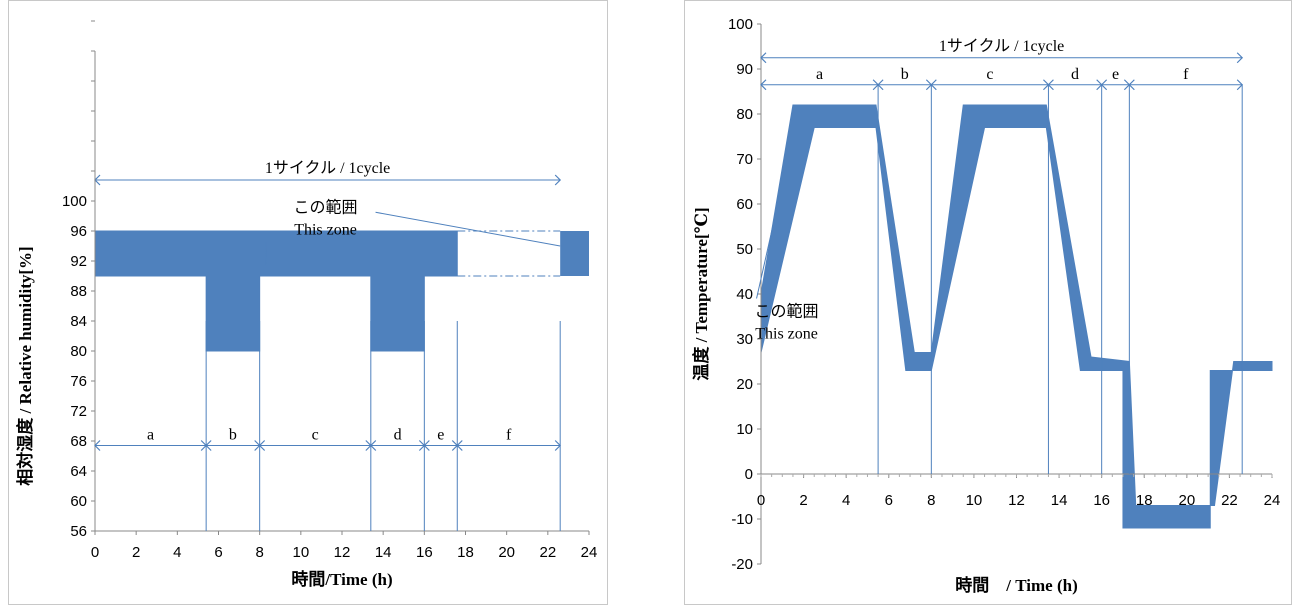  I want to click on x-axis-title: 時間 / Time (h), so click(1016, 585).